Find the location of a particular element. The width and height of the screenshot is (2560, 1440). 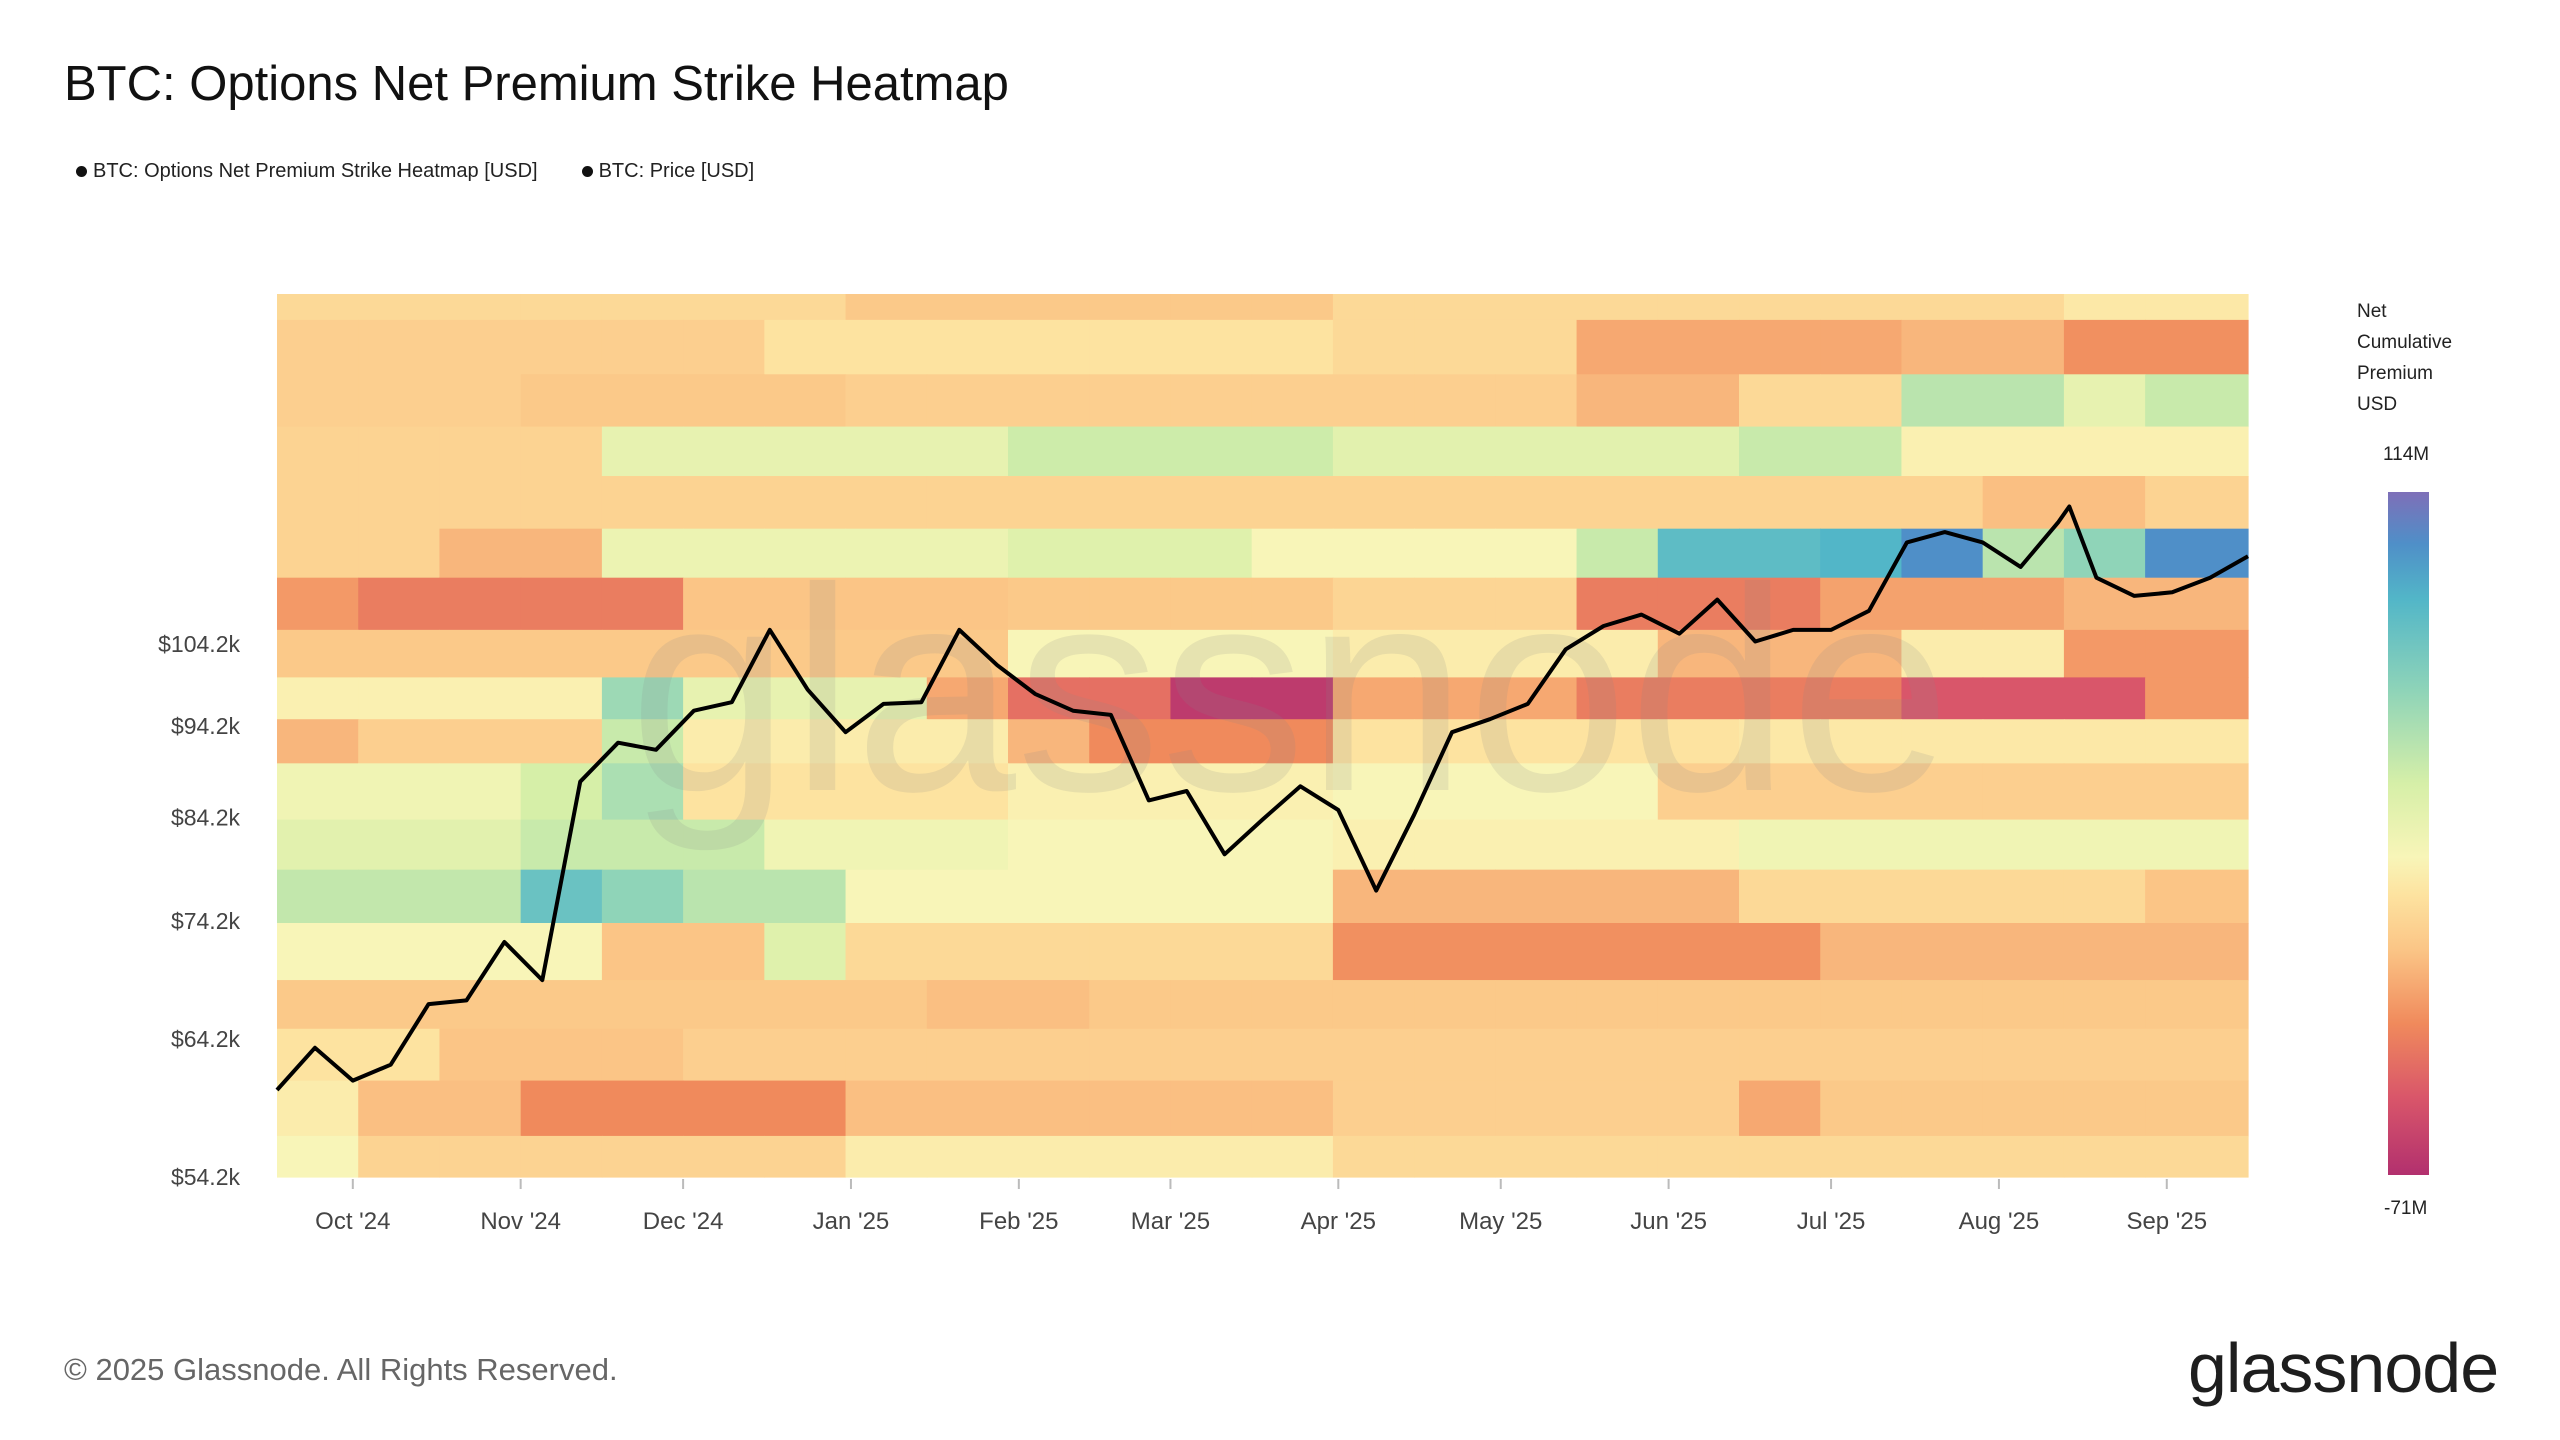

x-tick-label: Sep '25 is located at coordinates (2166, 1221).